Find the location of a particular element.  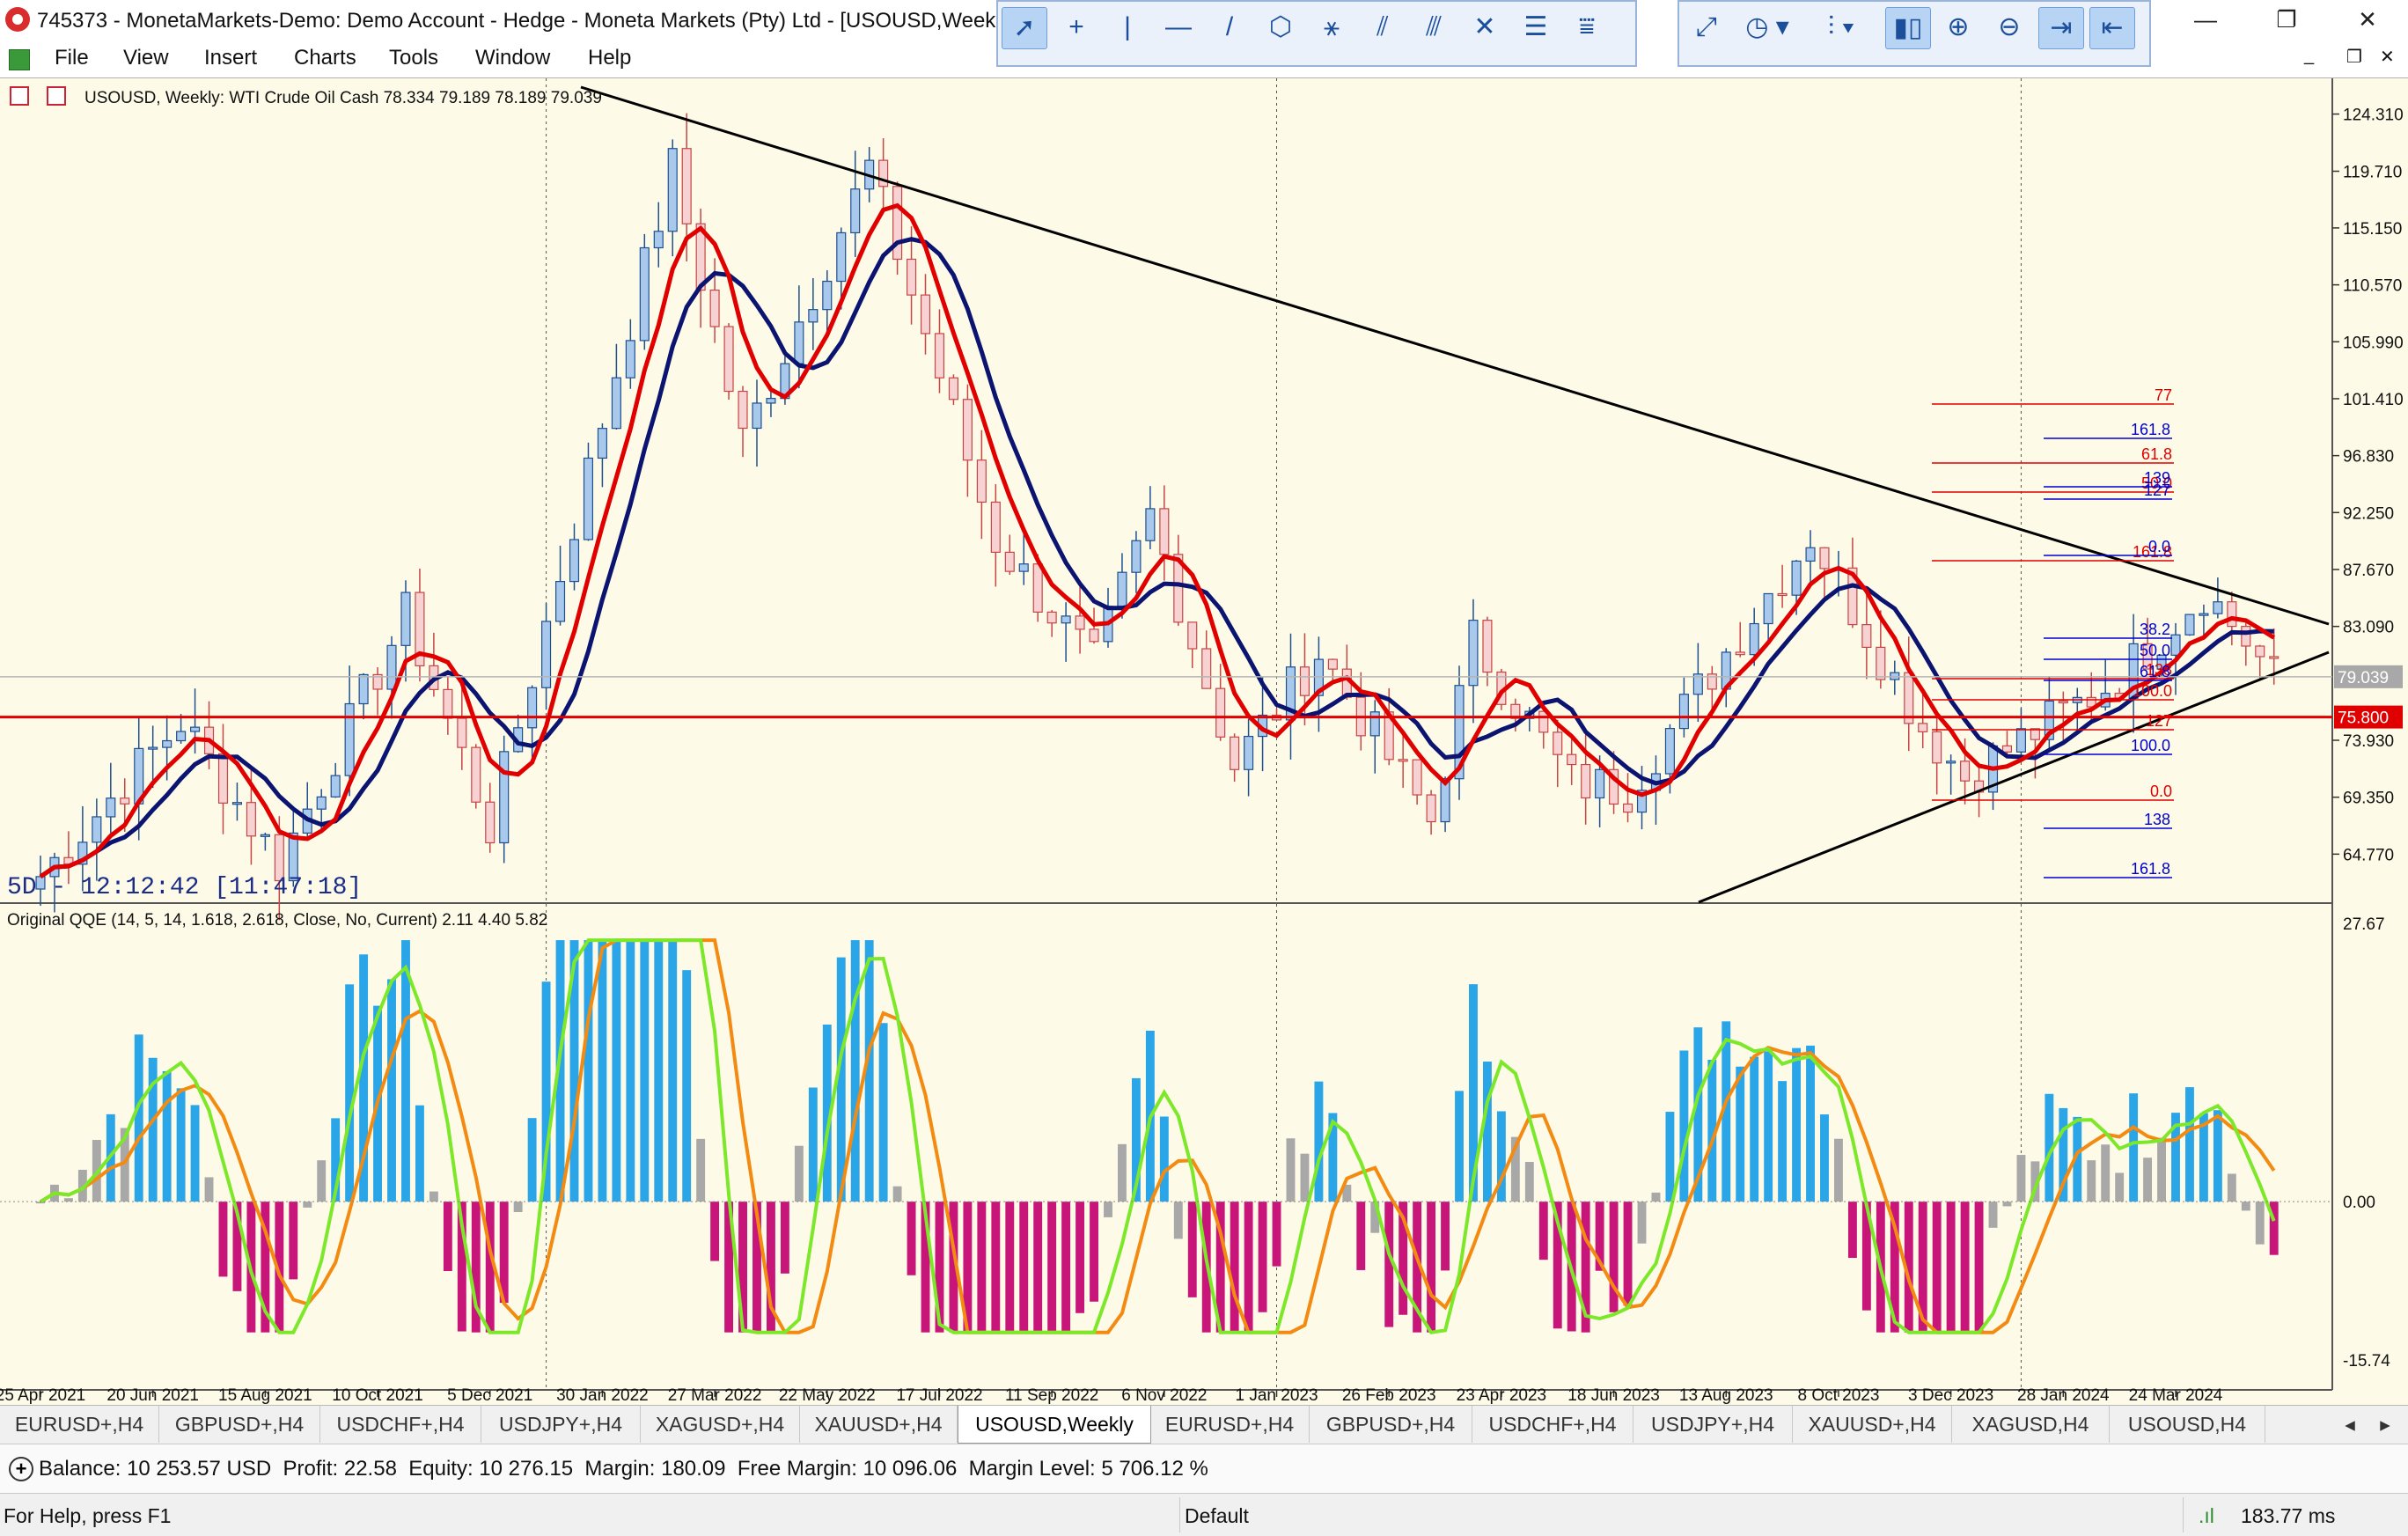

menu-view: View is located at coordinates (146, 58).